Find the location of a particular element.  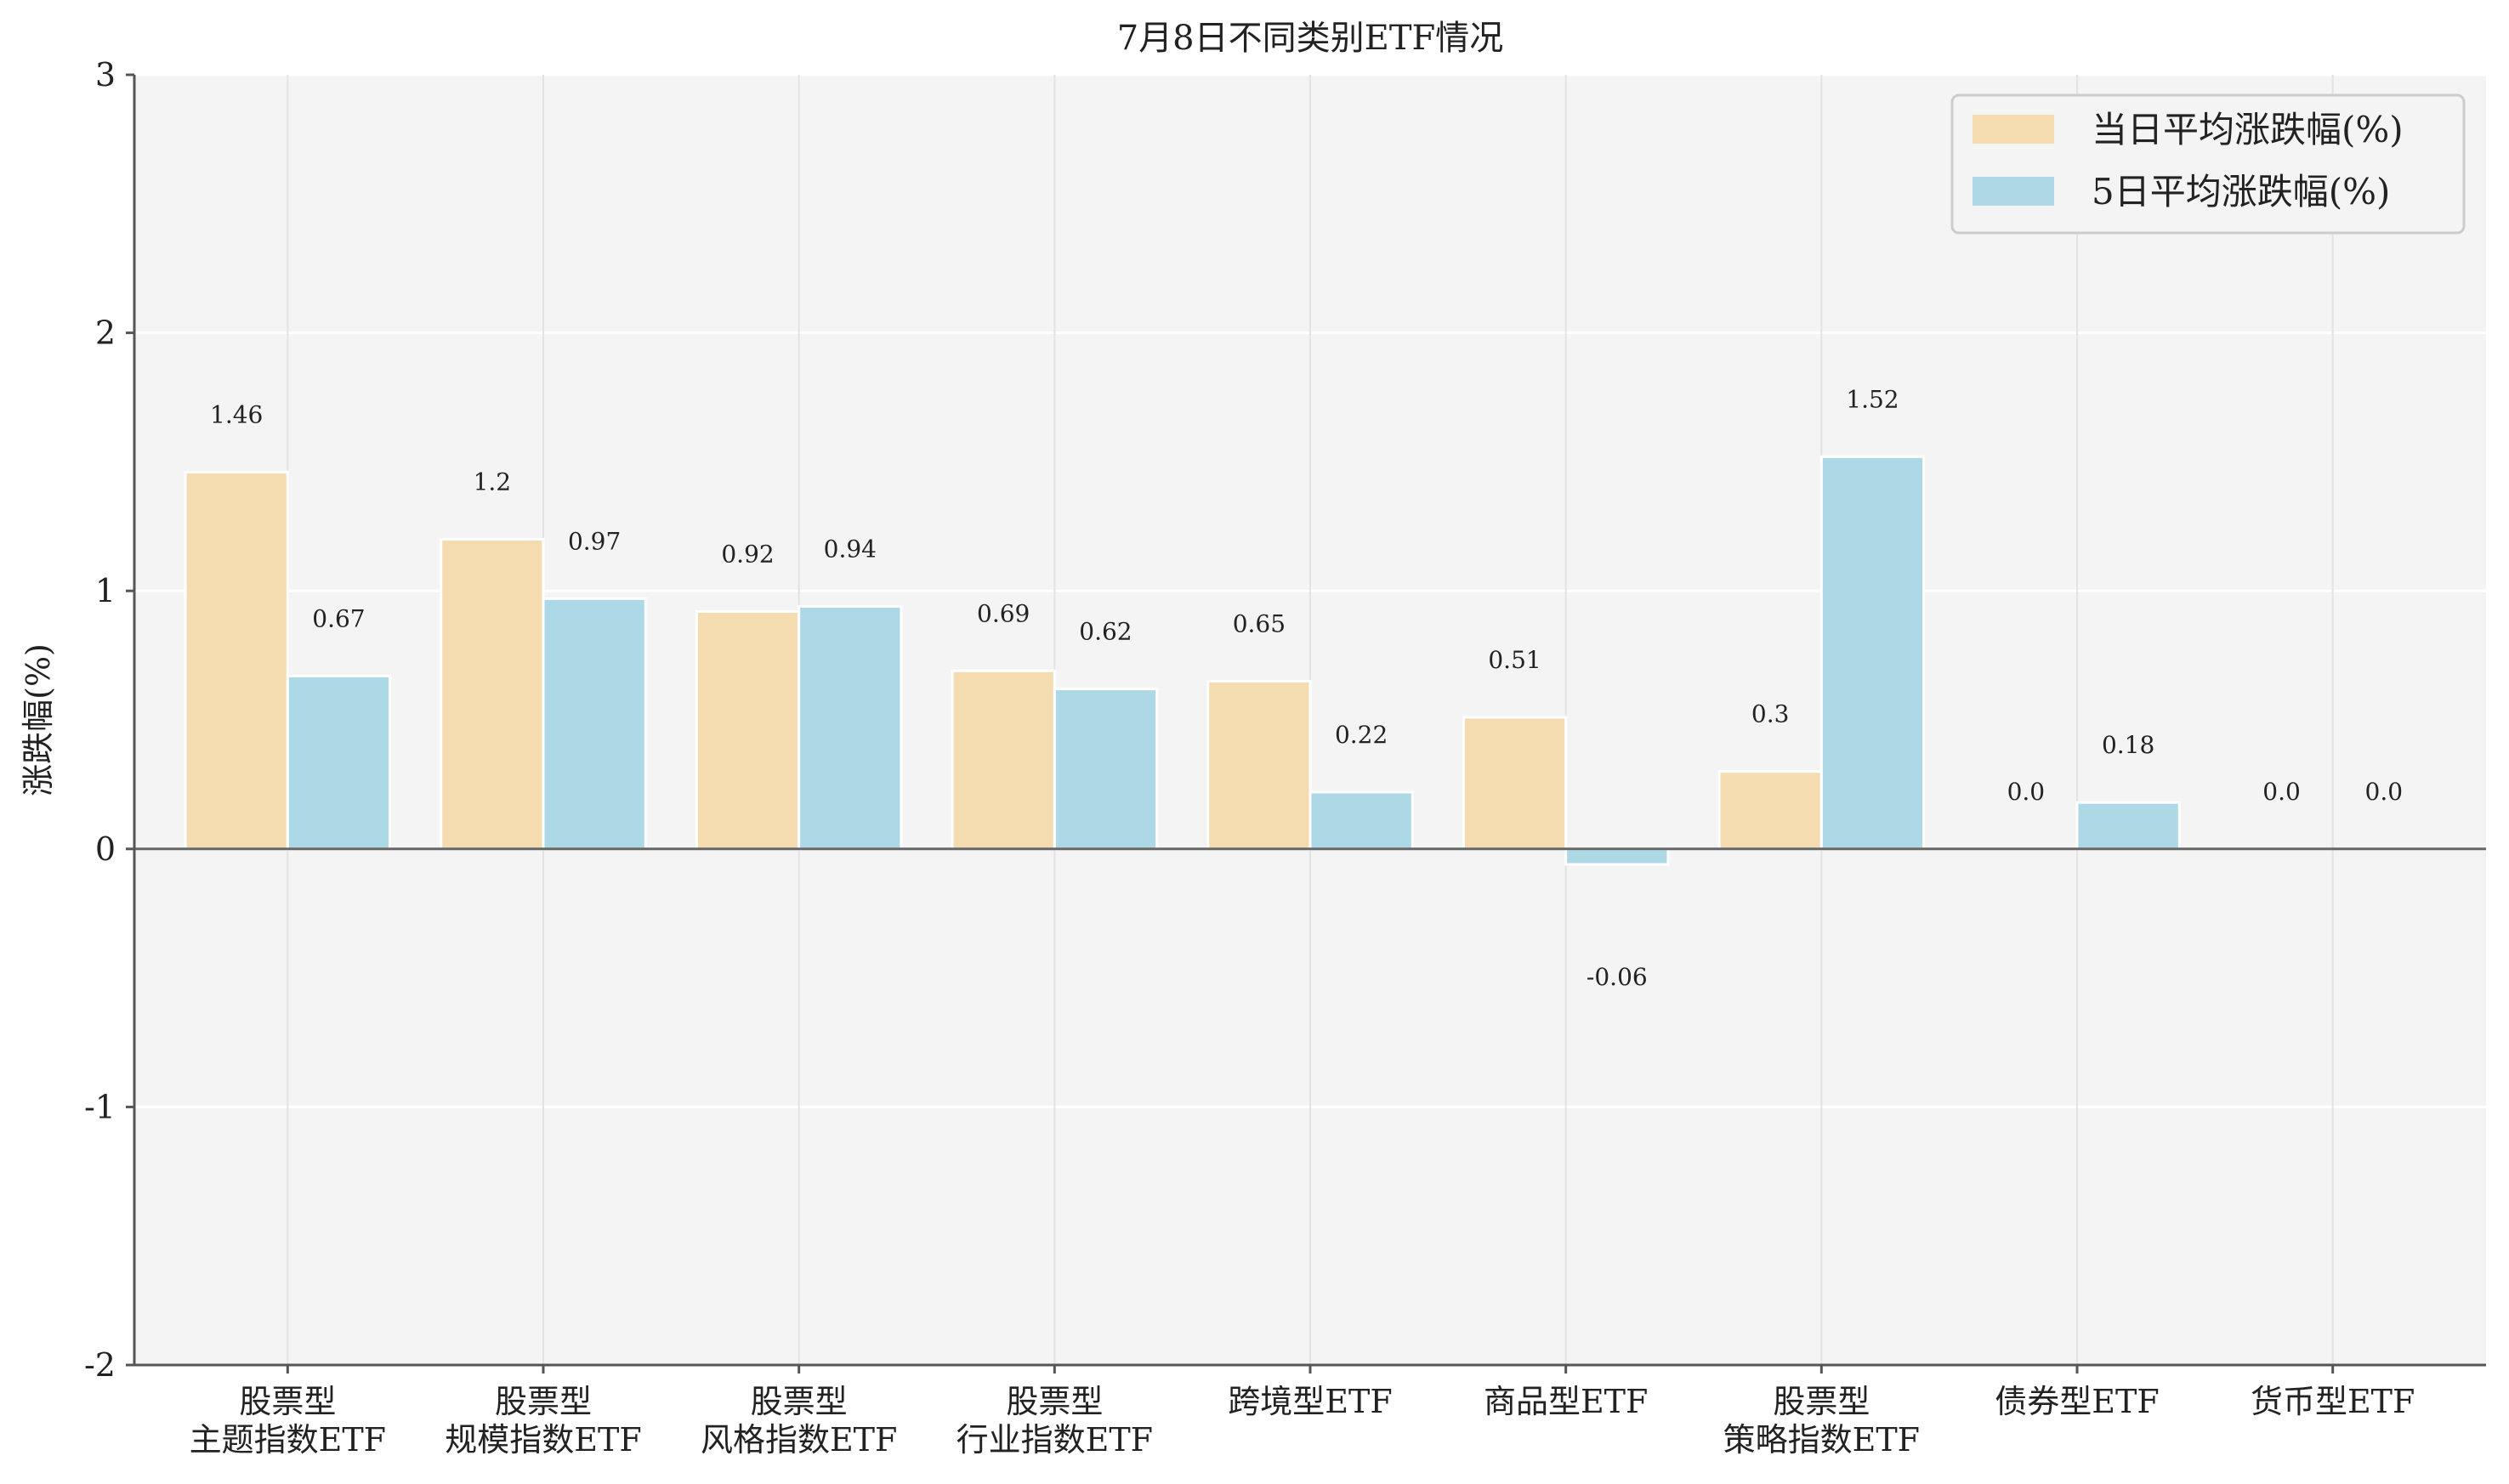

data-label: 0.22 is located at coordinates (1361, 735).